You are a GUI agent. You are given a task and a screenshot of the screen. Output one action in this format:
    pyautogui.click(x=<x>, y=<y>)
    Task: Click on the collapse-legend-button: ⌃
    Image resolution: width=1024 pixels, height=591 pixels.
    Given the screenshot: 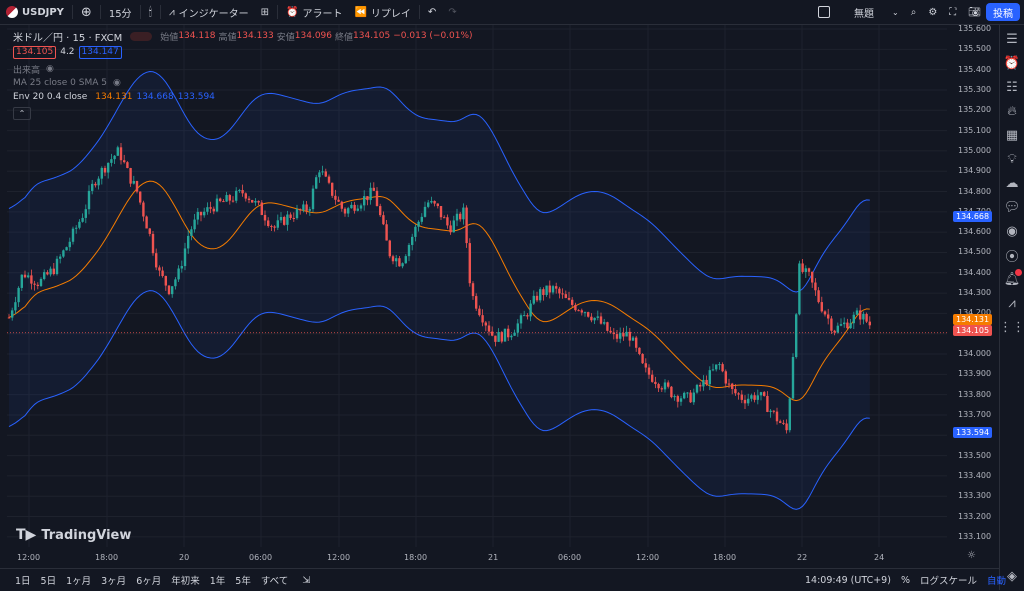 What is the action you would take?
    pyautogui.click(x=22, y=113)
    